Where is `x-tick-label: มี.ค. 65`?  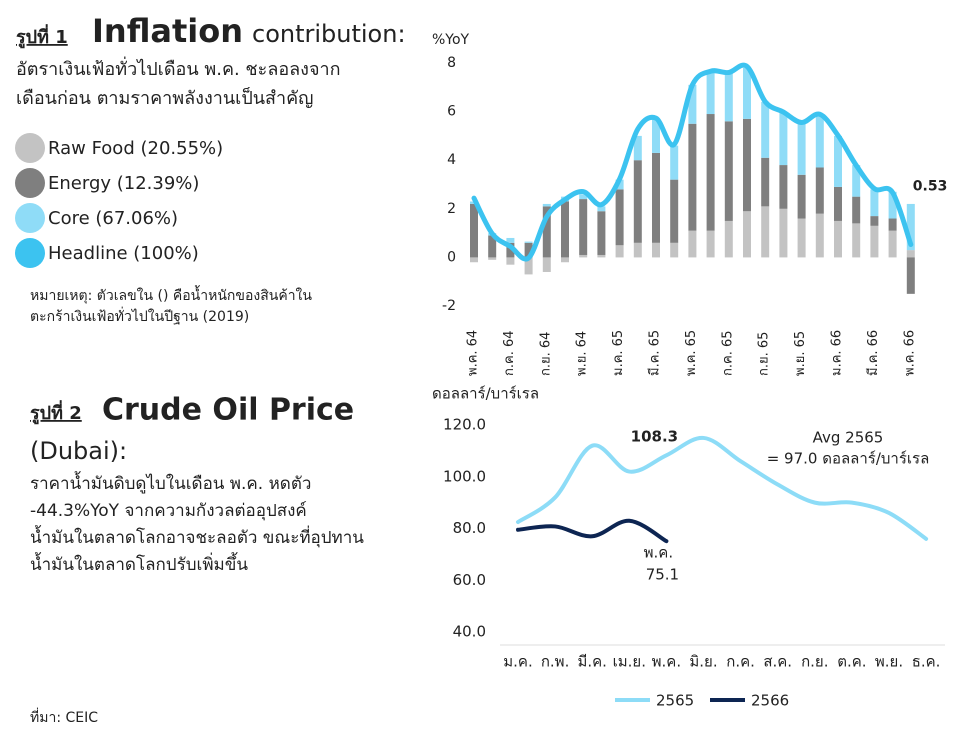 x-tick-label: มี.ค. 65 is located at coordinates (655, 353).